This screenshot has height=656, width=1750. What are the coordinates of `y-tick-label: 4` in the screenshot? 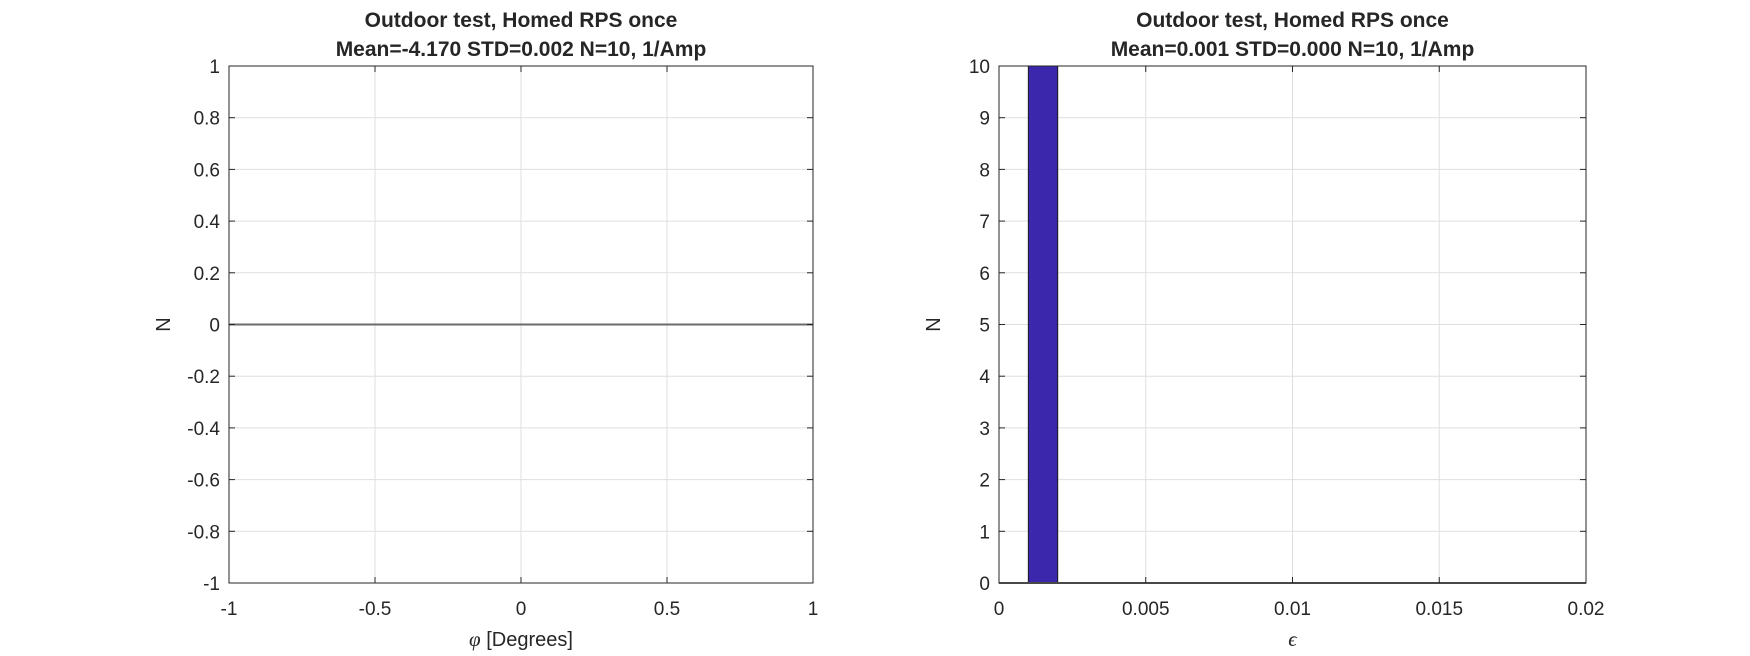 It's located at (984, 377).